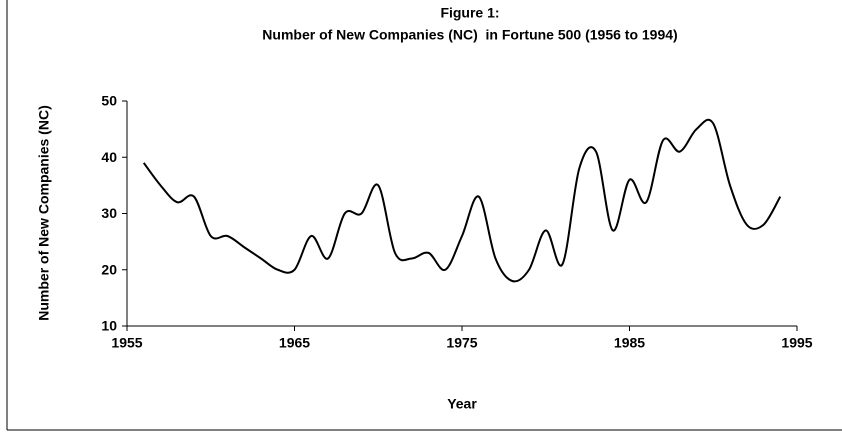  I want to click on y-tick-label: 50, so click(109, 101).